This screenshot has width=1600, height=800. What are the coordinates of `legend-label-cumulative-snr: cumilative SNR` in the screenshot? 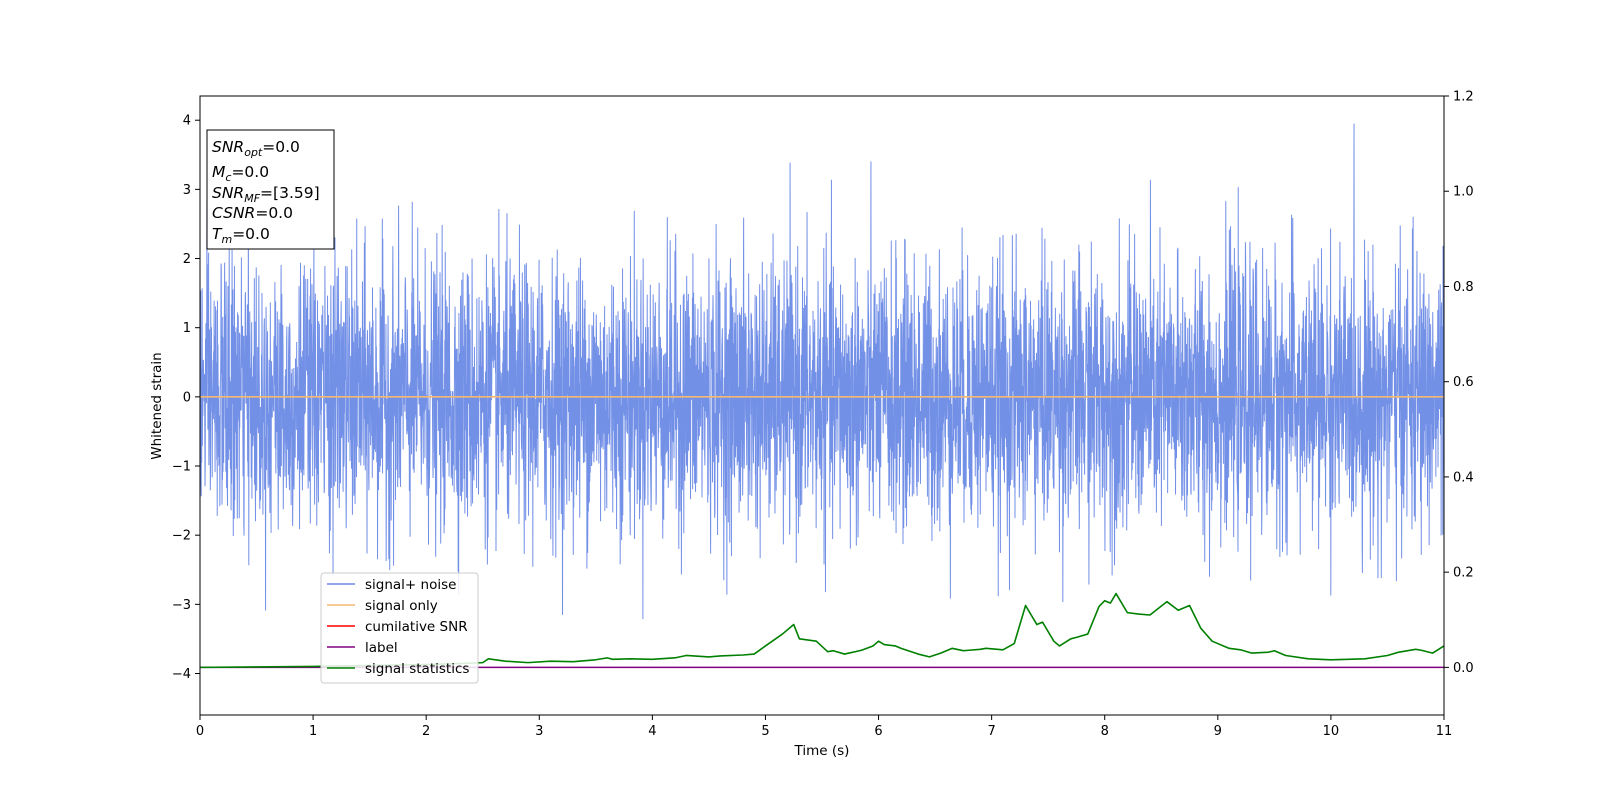 It's located at (416, 627).